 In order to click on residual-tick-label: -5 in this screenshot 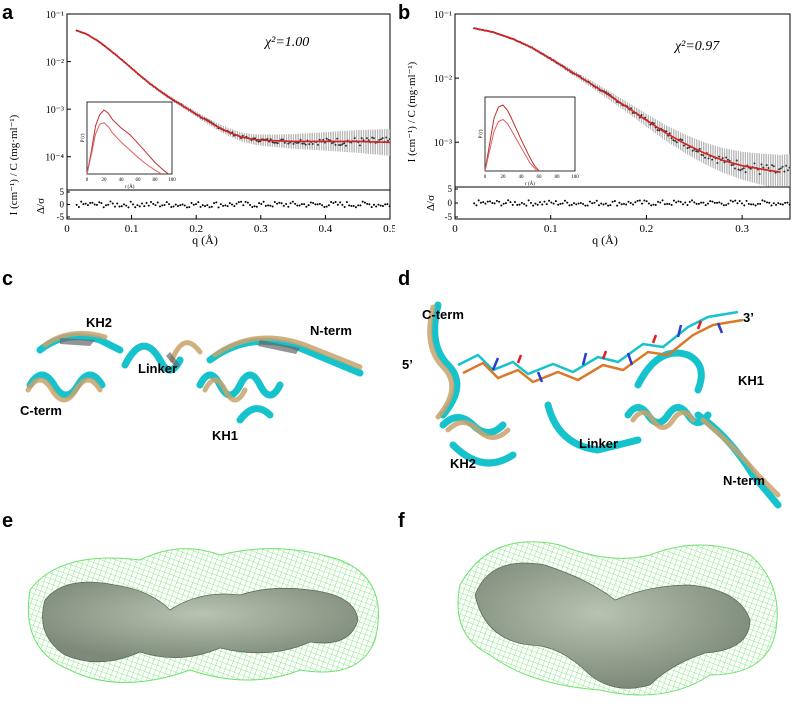, I will do `click(449, 217)`.